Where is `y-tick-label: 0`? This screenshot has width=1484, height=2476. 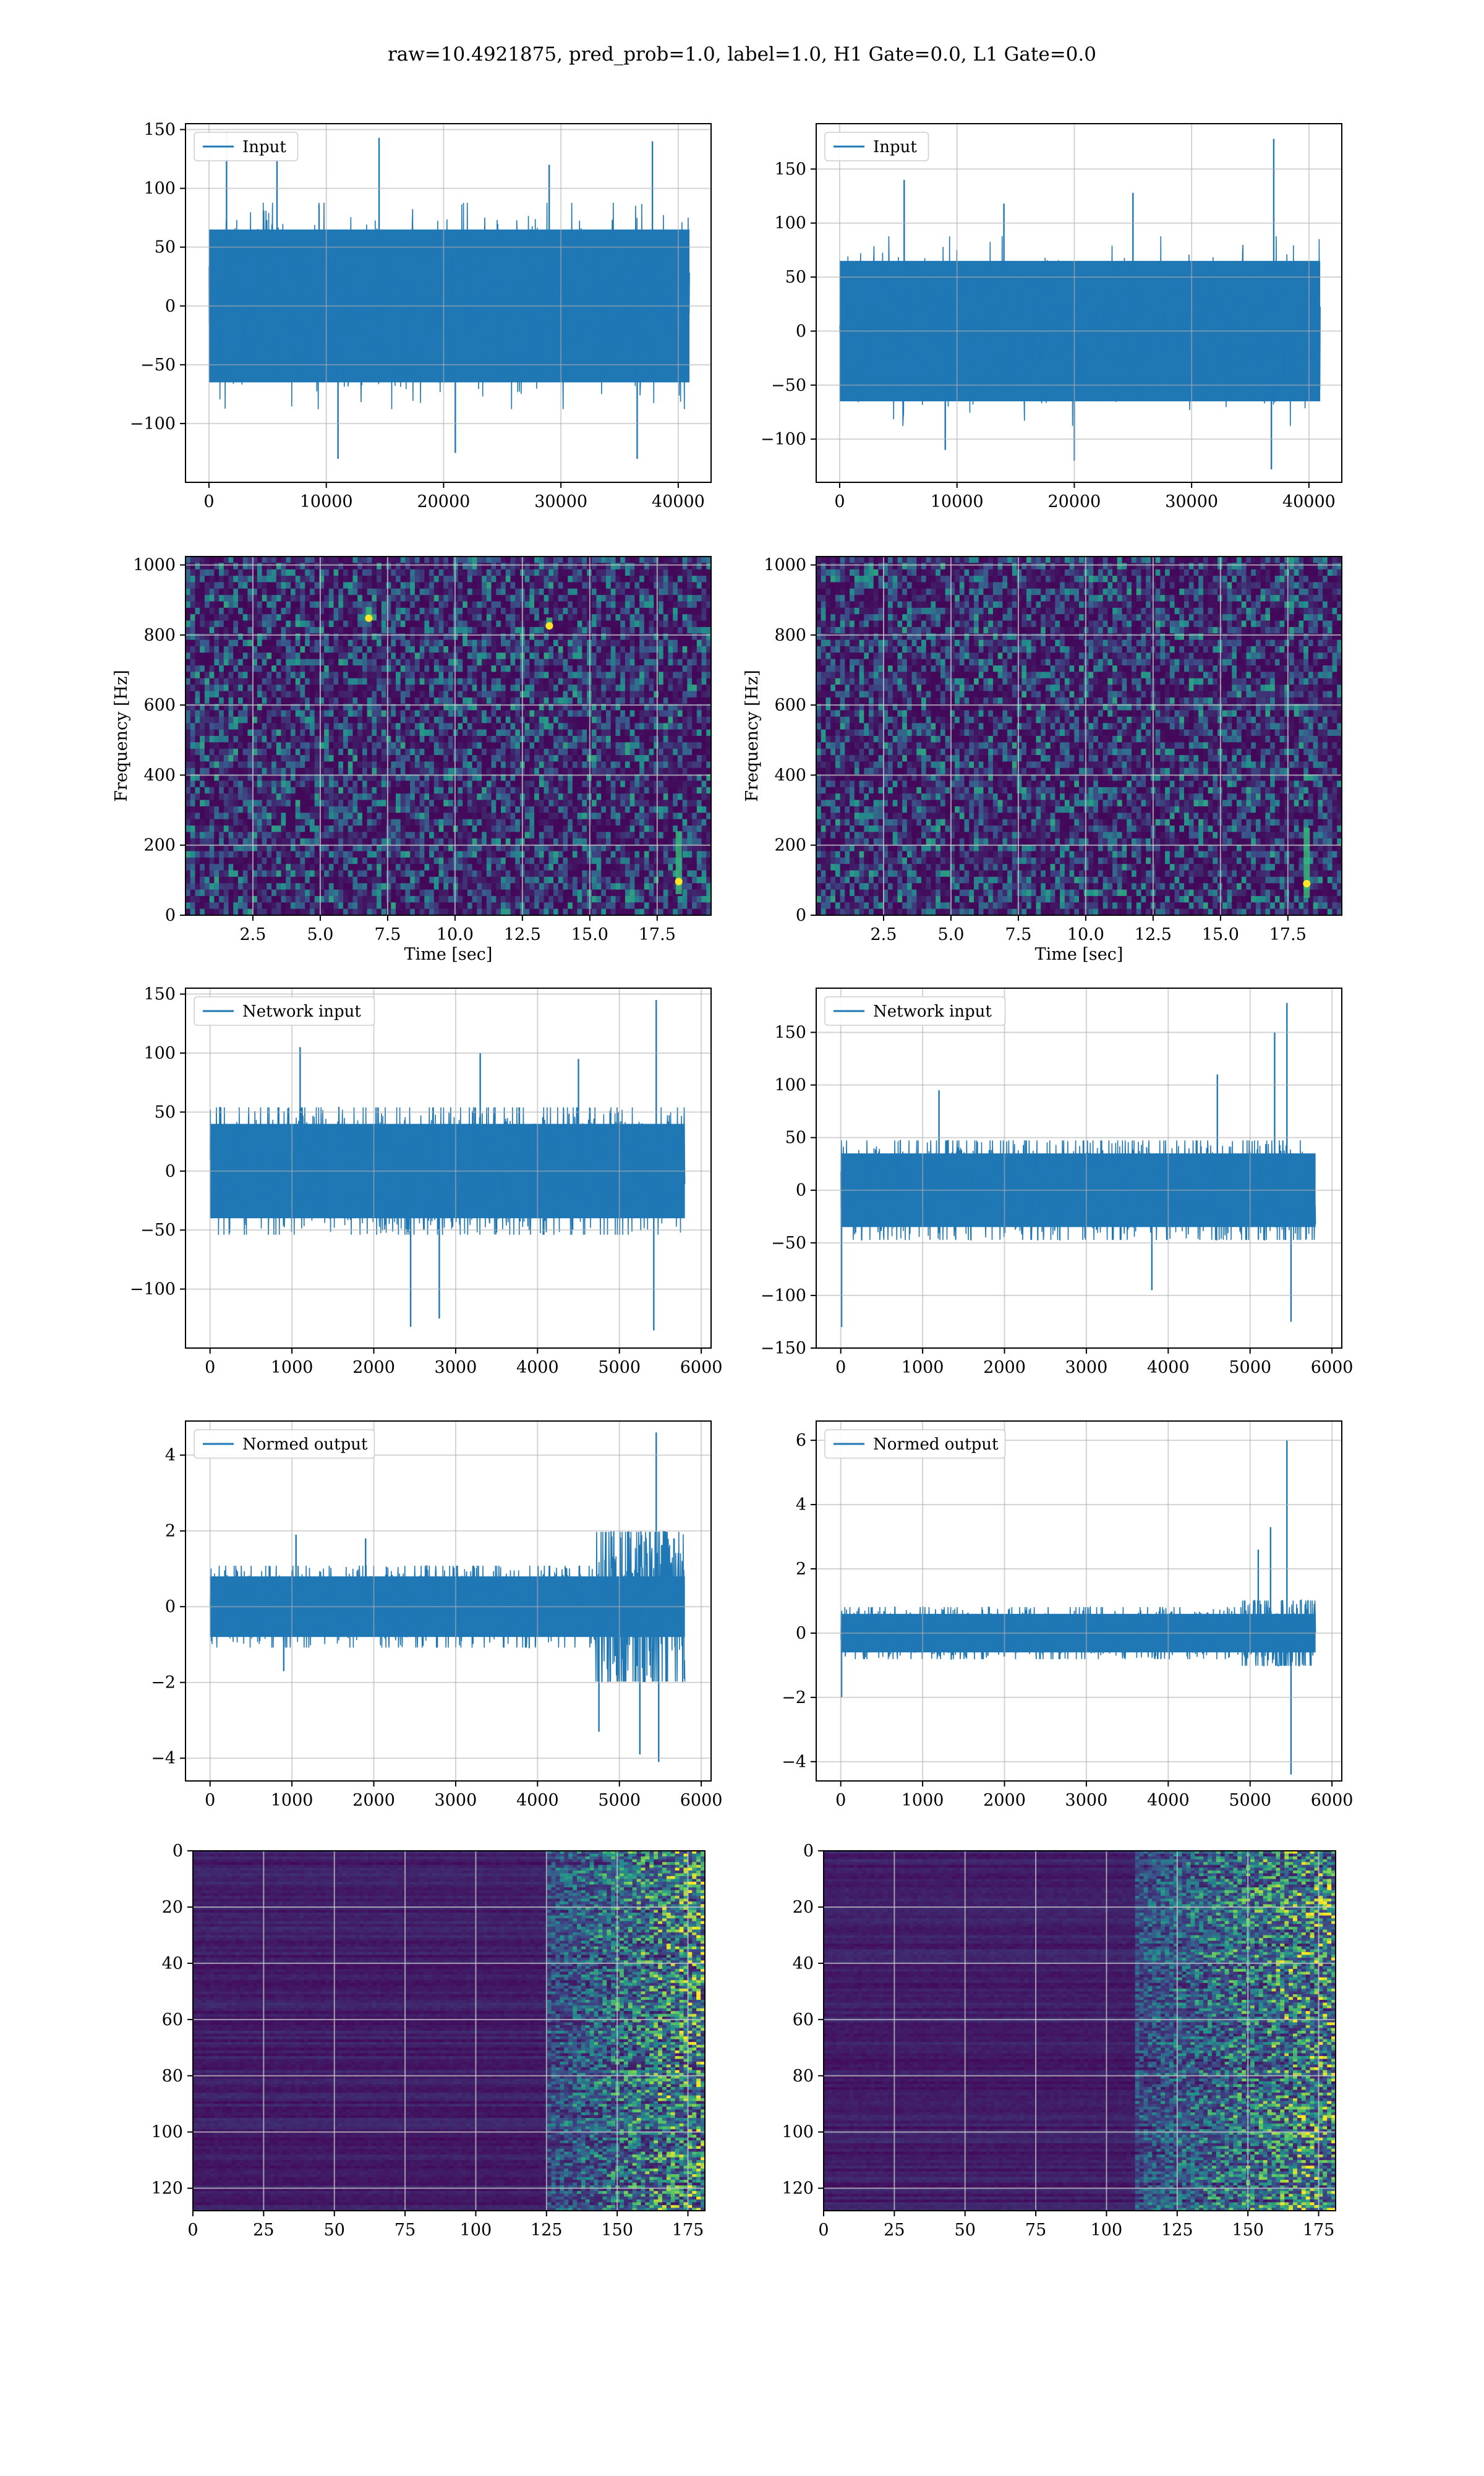
y-tick-label: 0 is located at coordinates (801, 331).